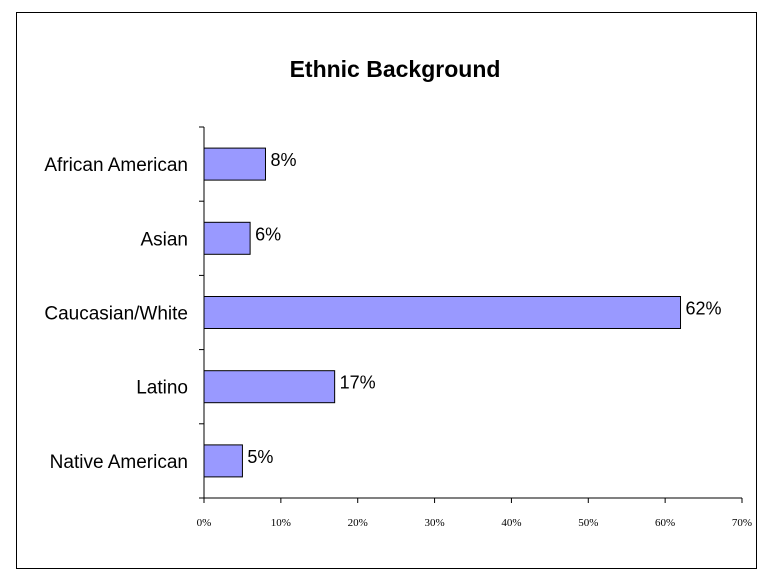  Describe the element at coordinates (704, 309) in the screenshot. I see `data-label: 62%` at that location.